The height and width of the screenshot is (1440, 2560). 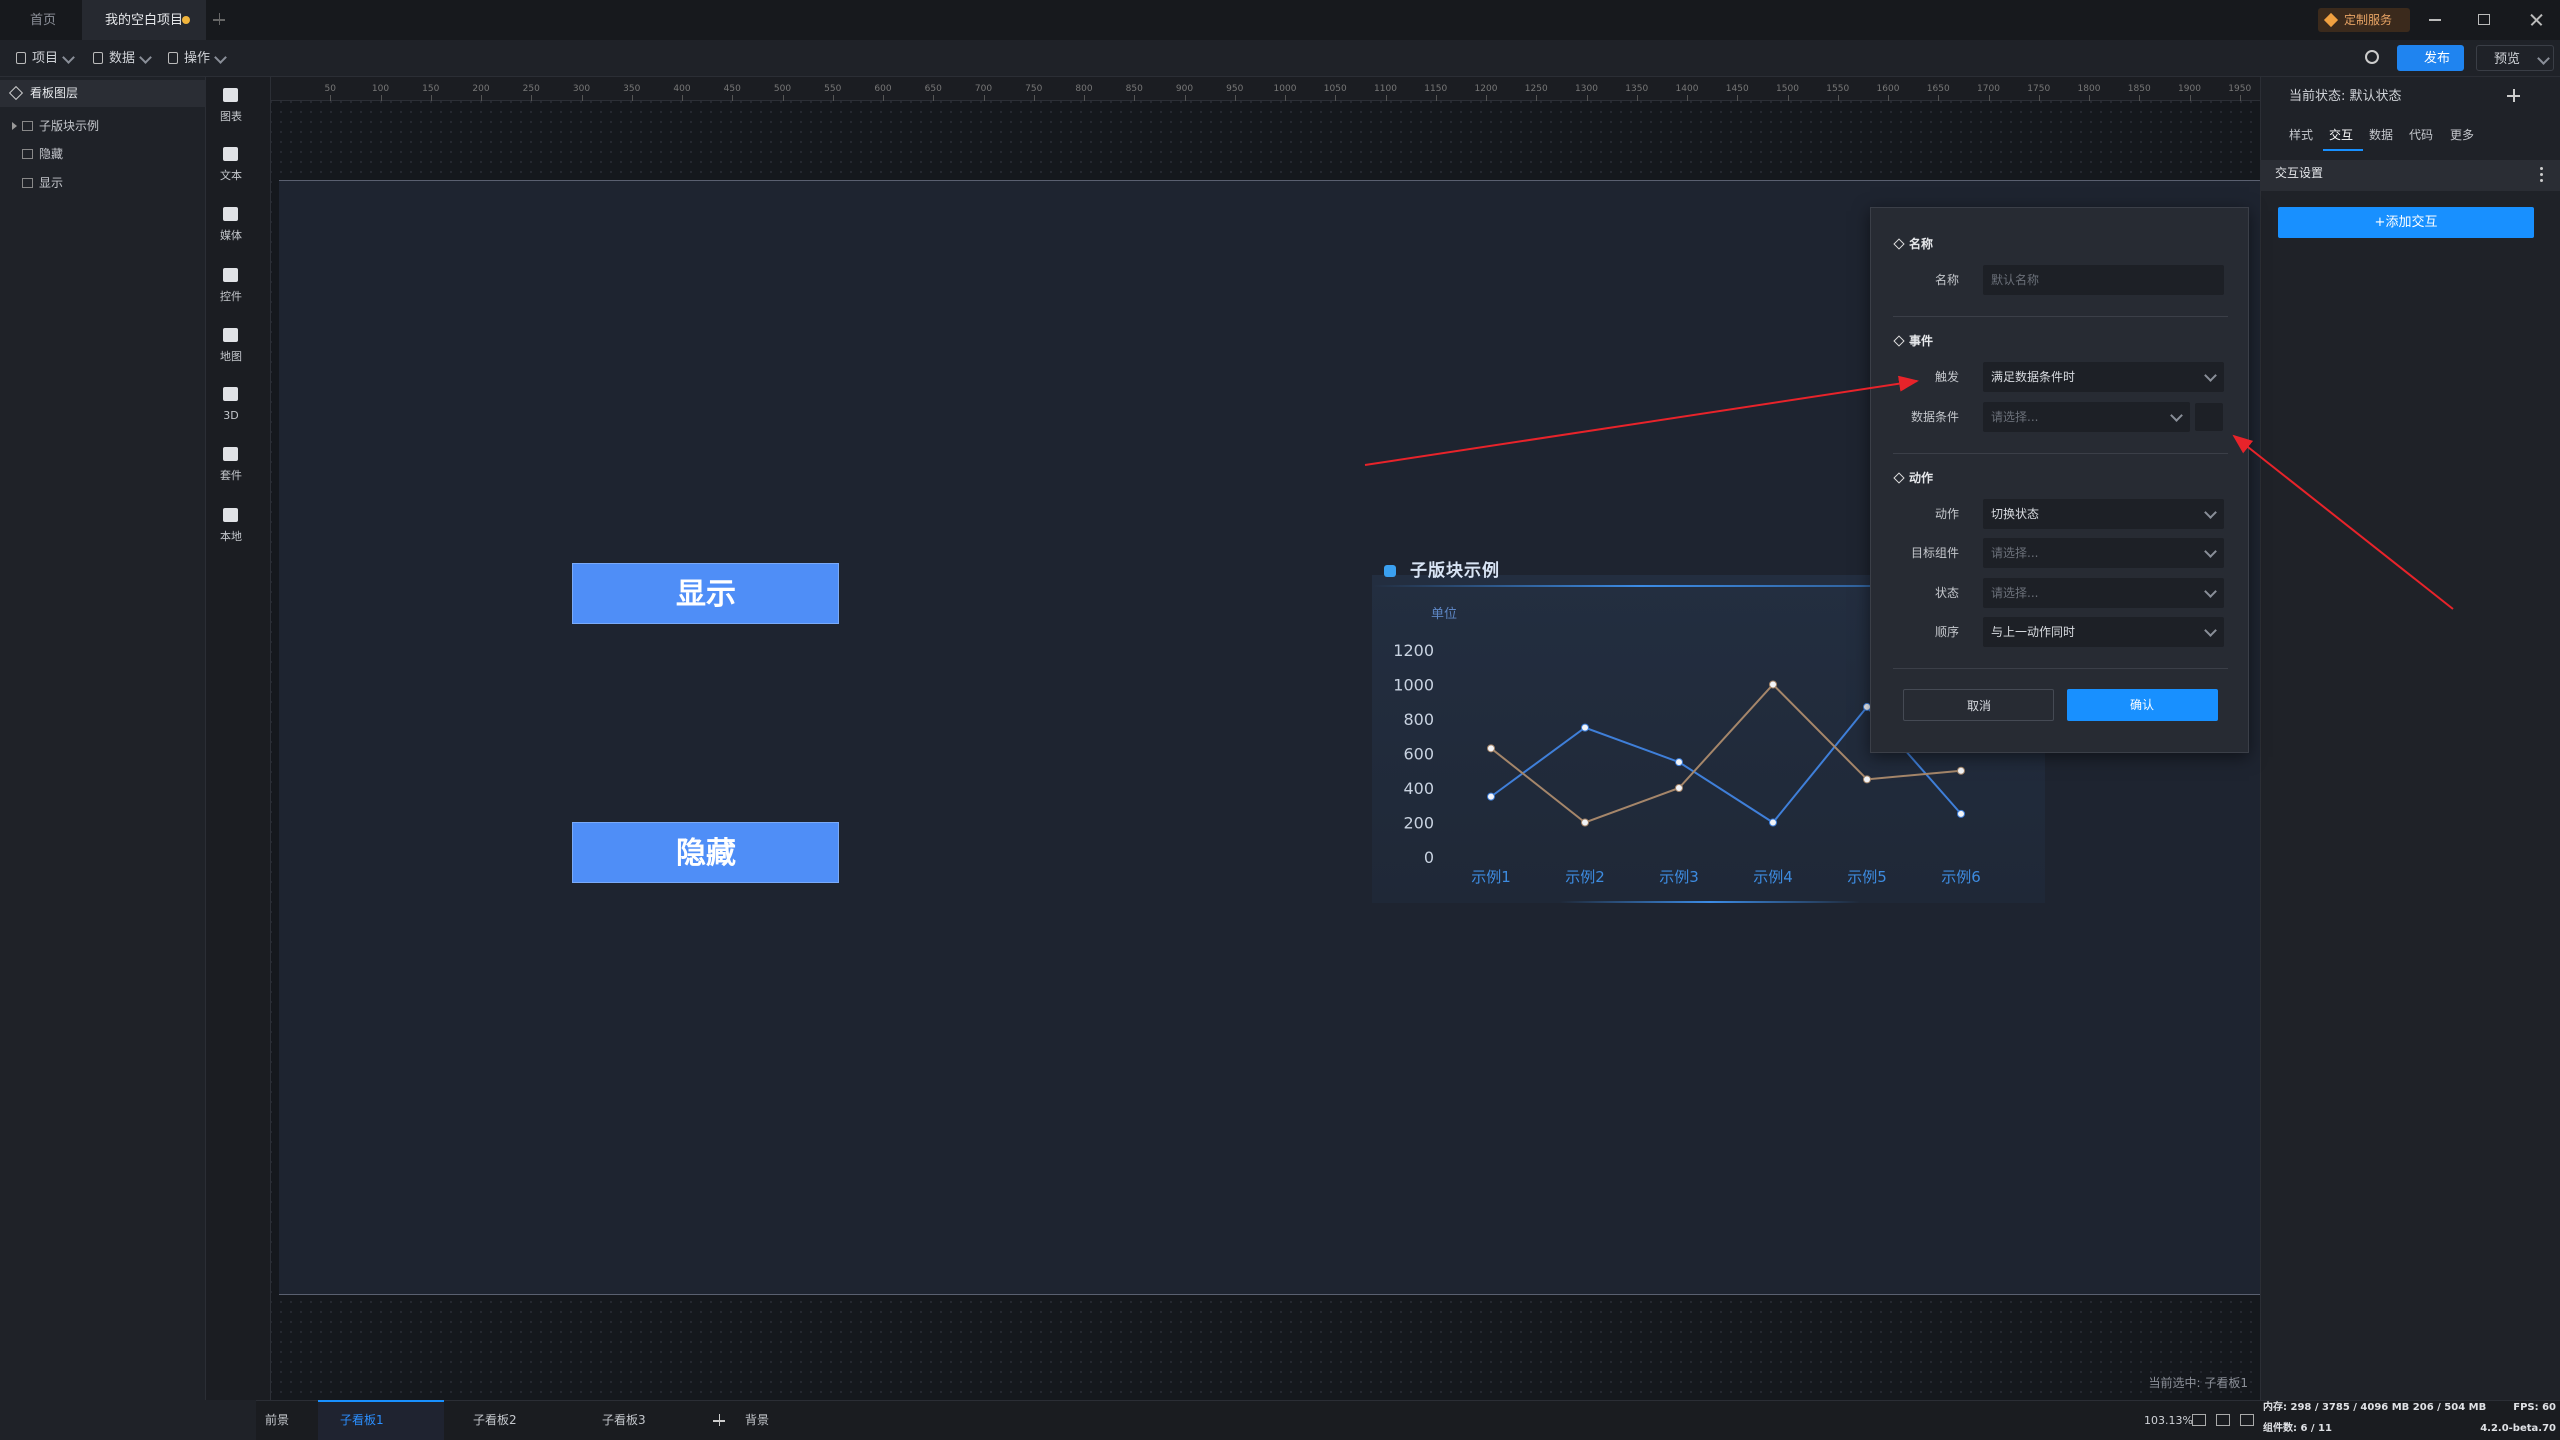 I want to click on board-button: 隐藏, so click(x=705, y=852).